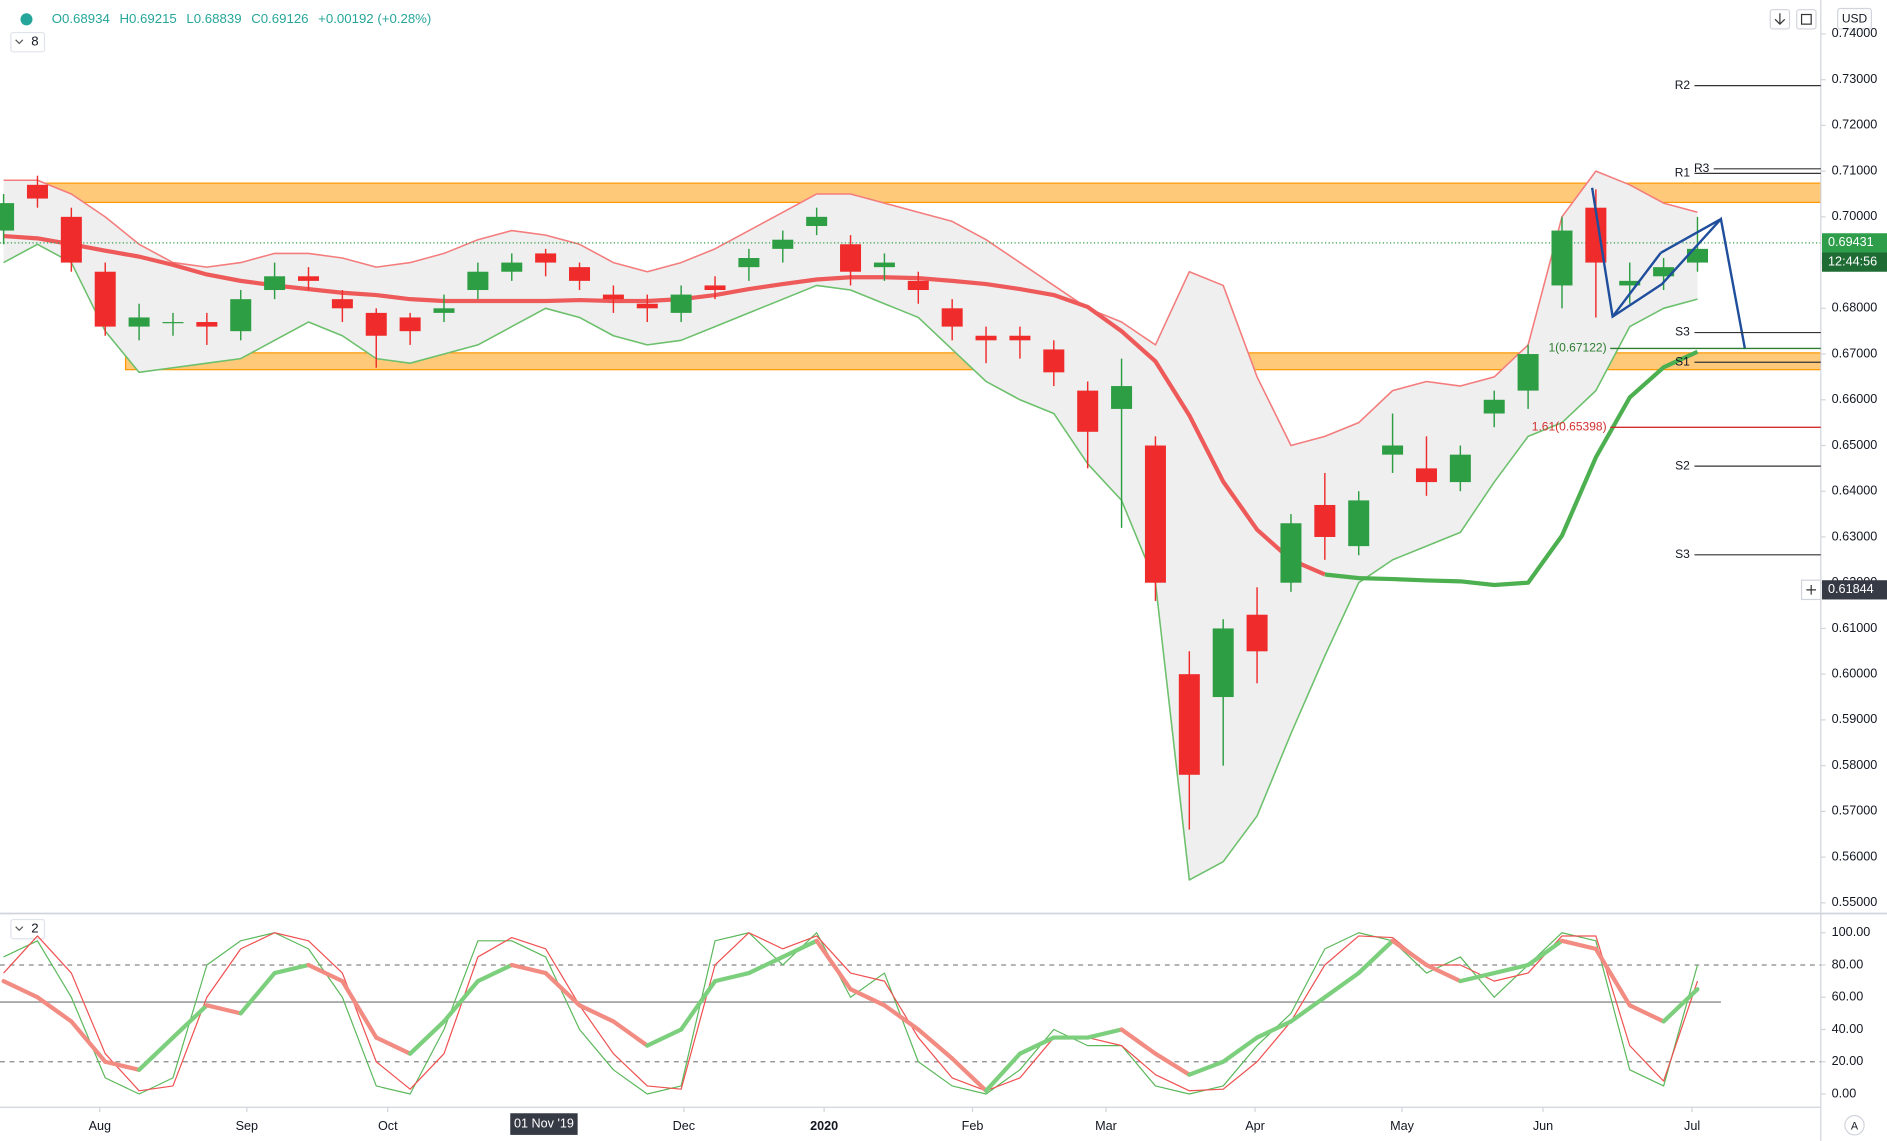 Image resolution: width=1887 pixels, height=1141 pixels. I want to click on moving-average, so click(1511, 468).